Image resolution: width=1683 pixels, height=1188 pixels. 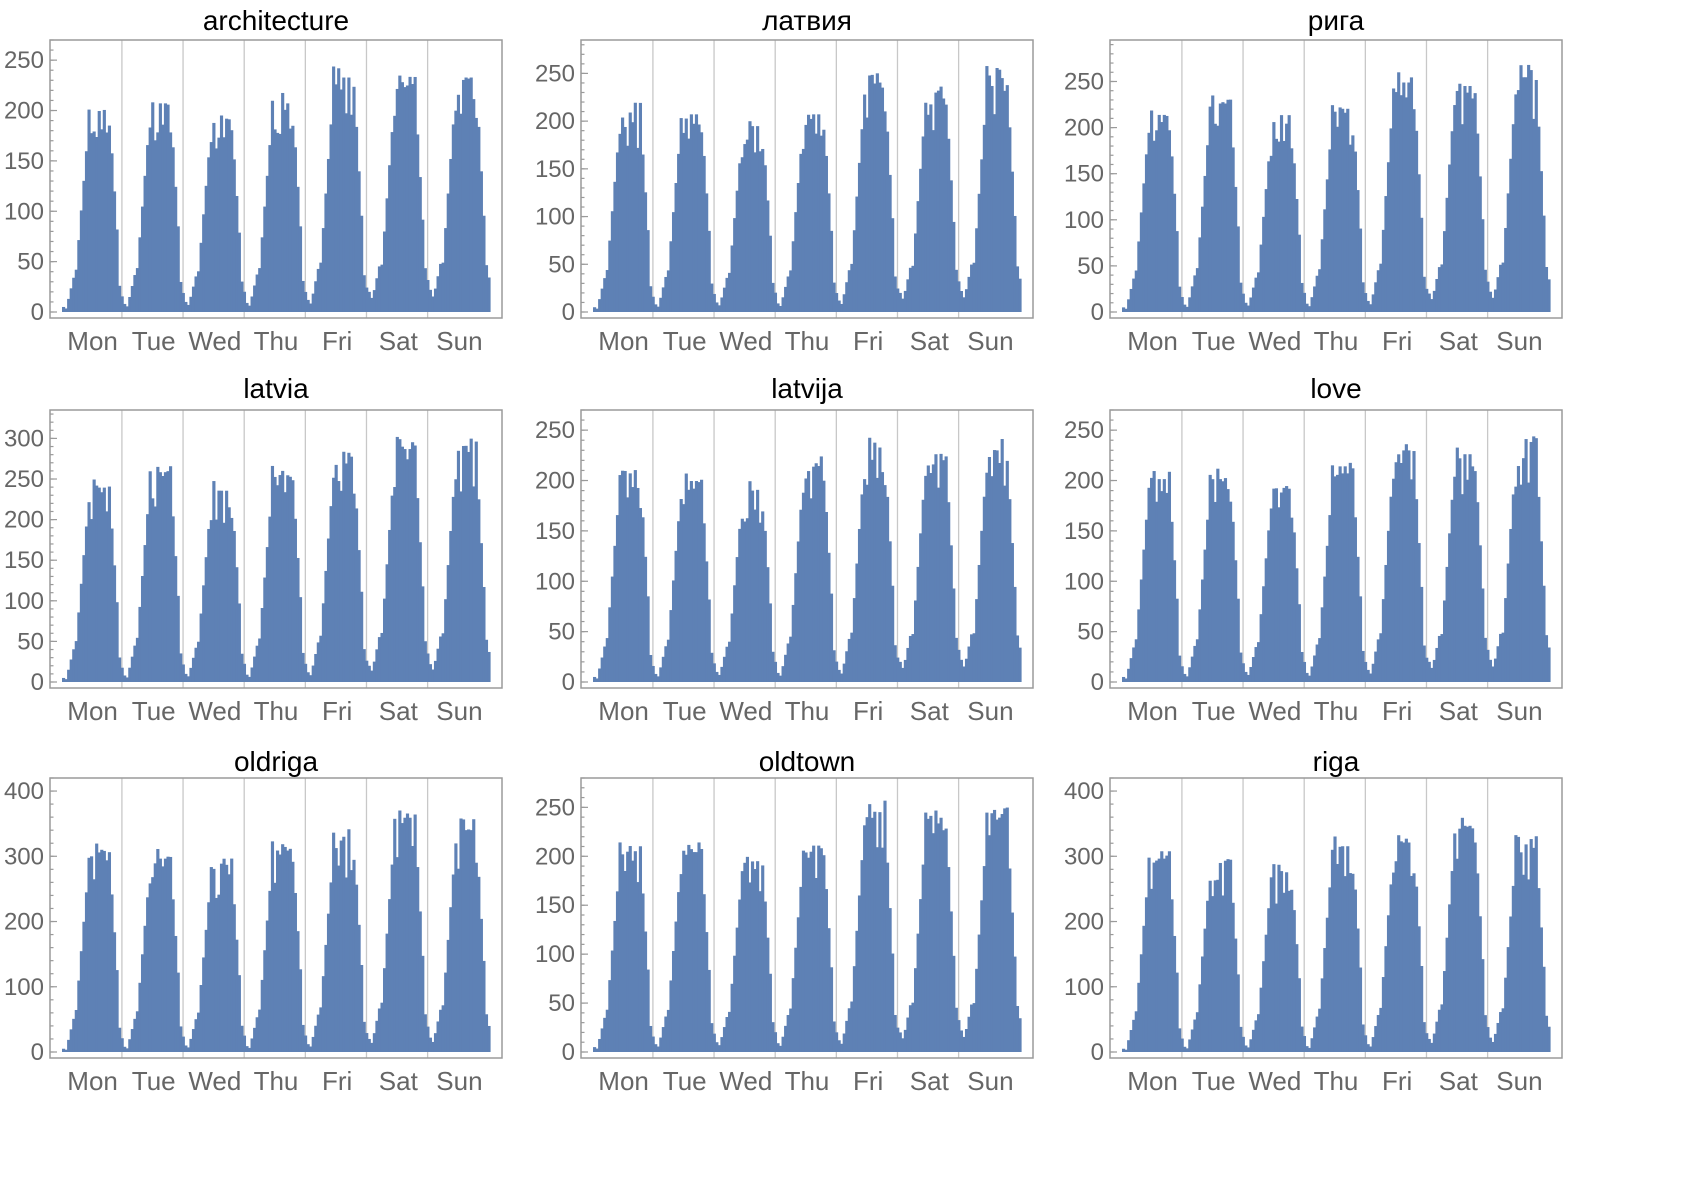 I want to click on y-tick-label: 200, so click(x=555, y=121).